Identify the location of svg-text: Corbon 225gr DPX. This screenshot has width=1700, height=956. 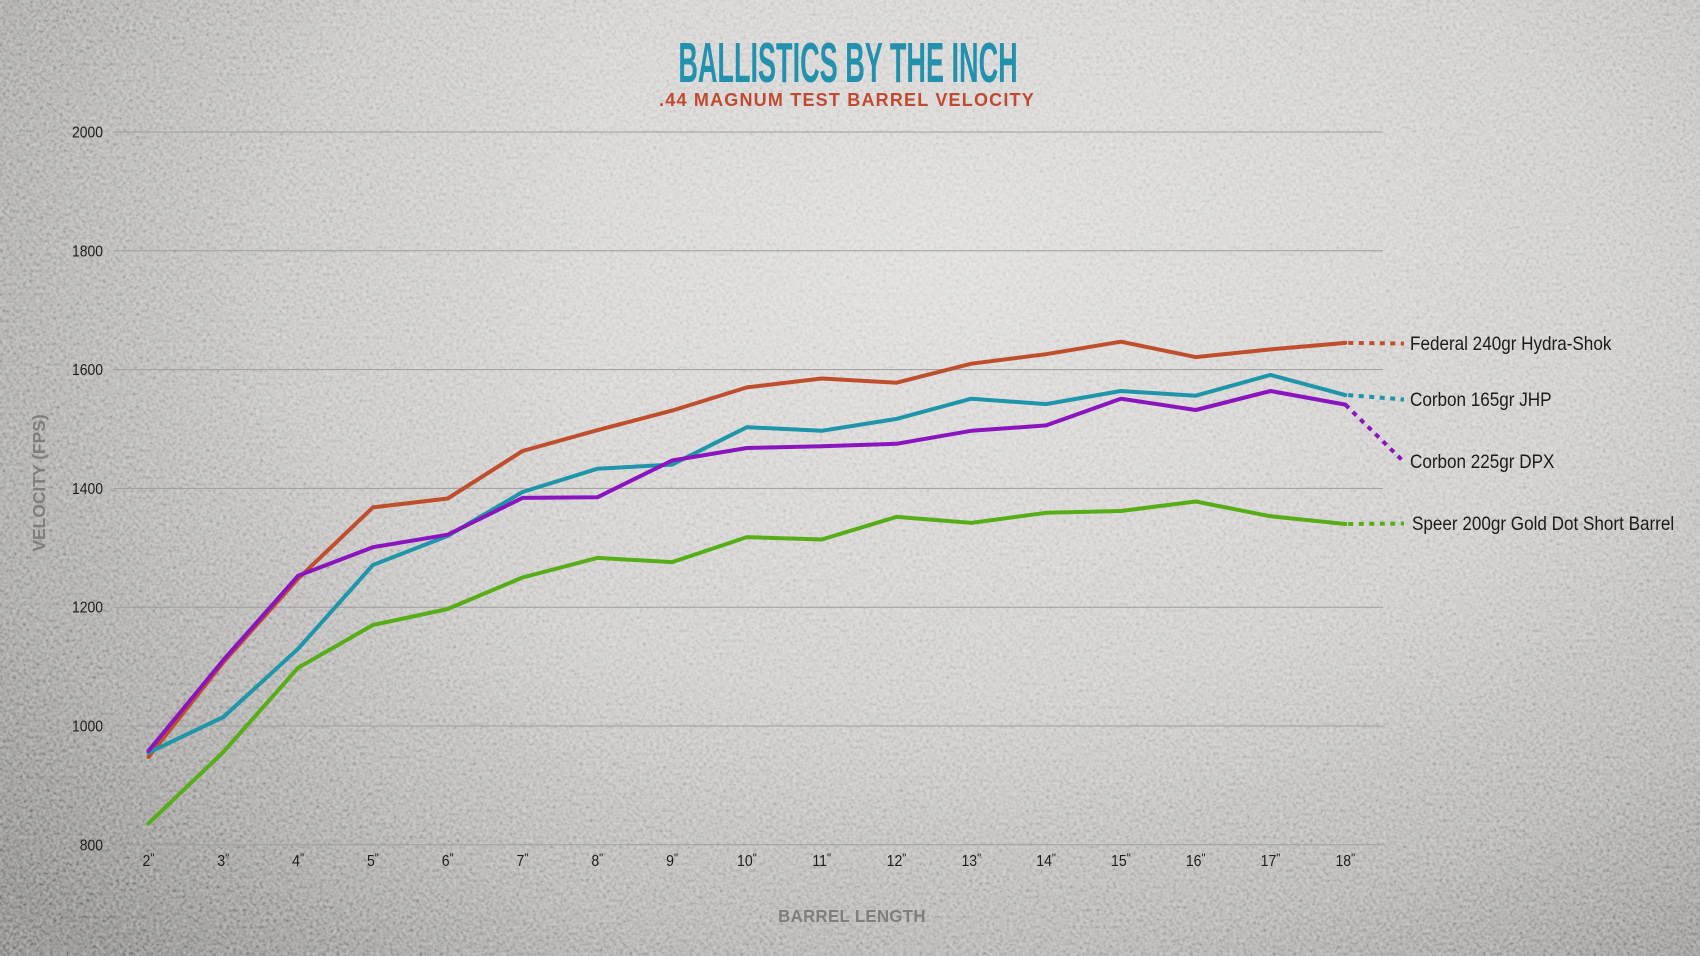
(1482, 461).